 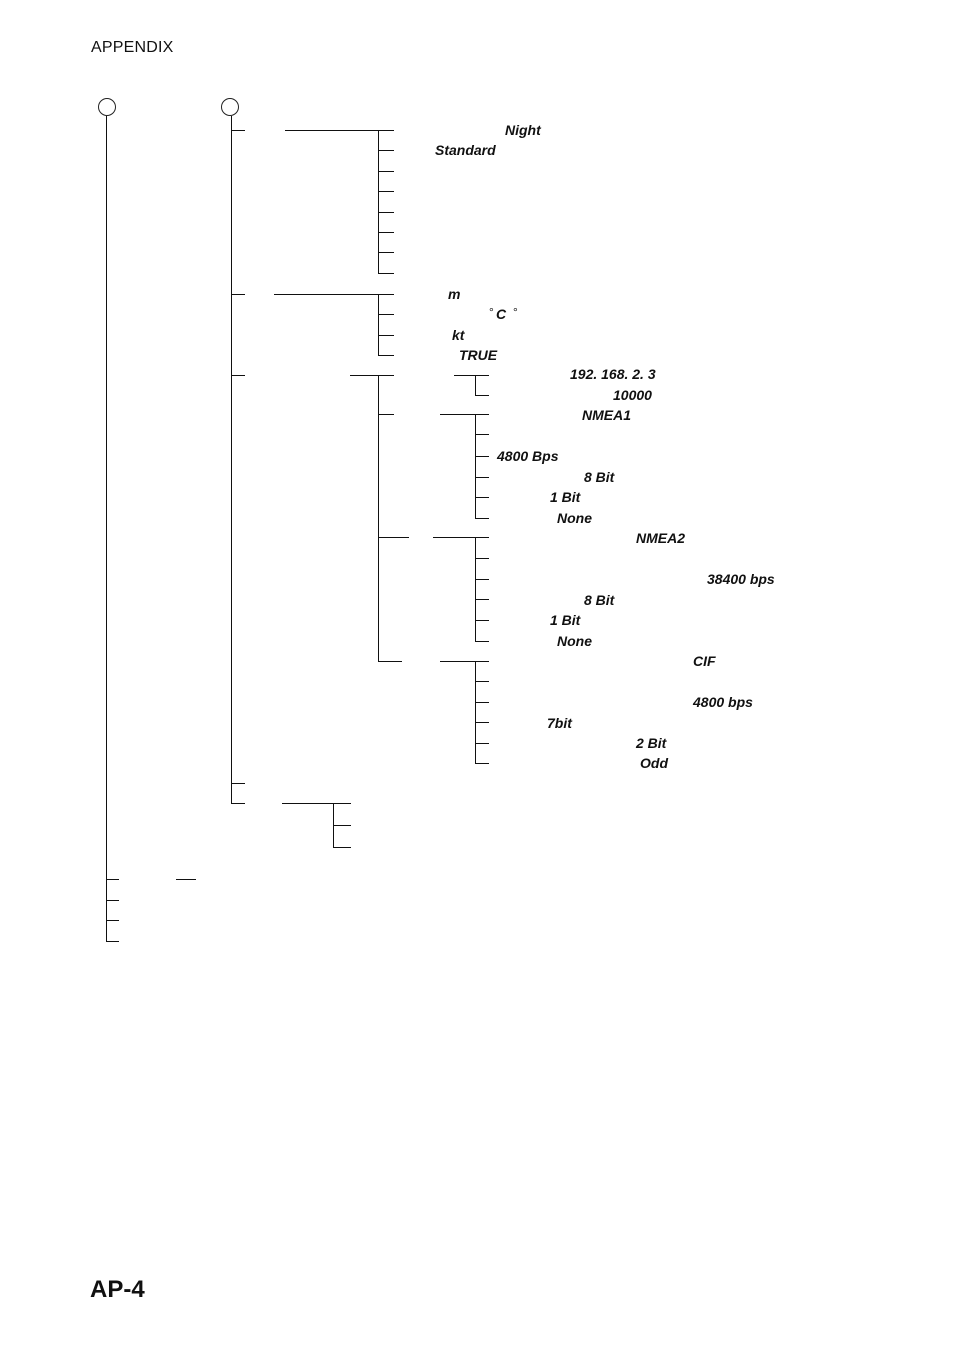 What do you see at coordinates (501, 314) in the screenshot?
I see `value-temp-unit: C` at bounding box center [501, 314].